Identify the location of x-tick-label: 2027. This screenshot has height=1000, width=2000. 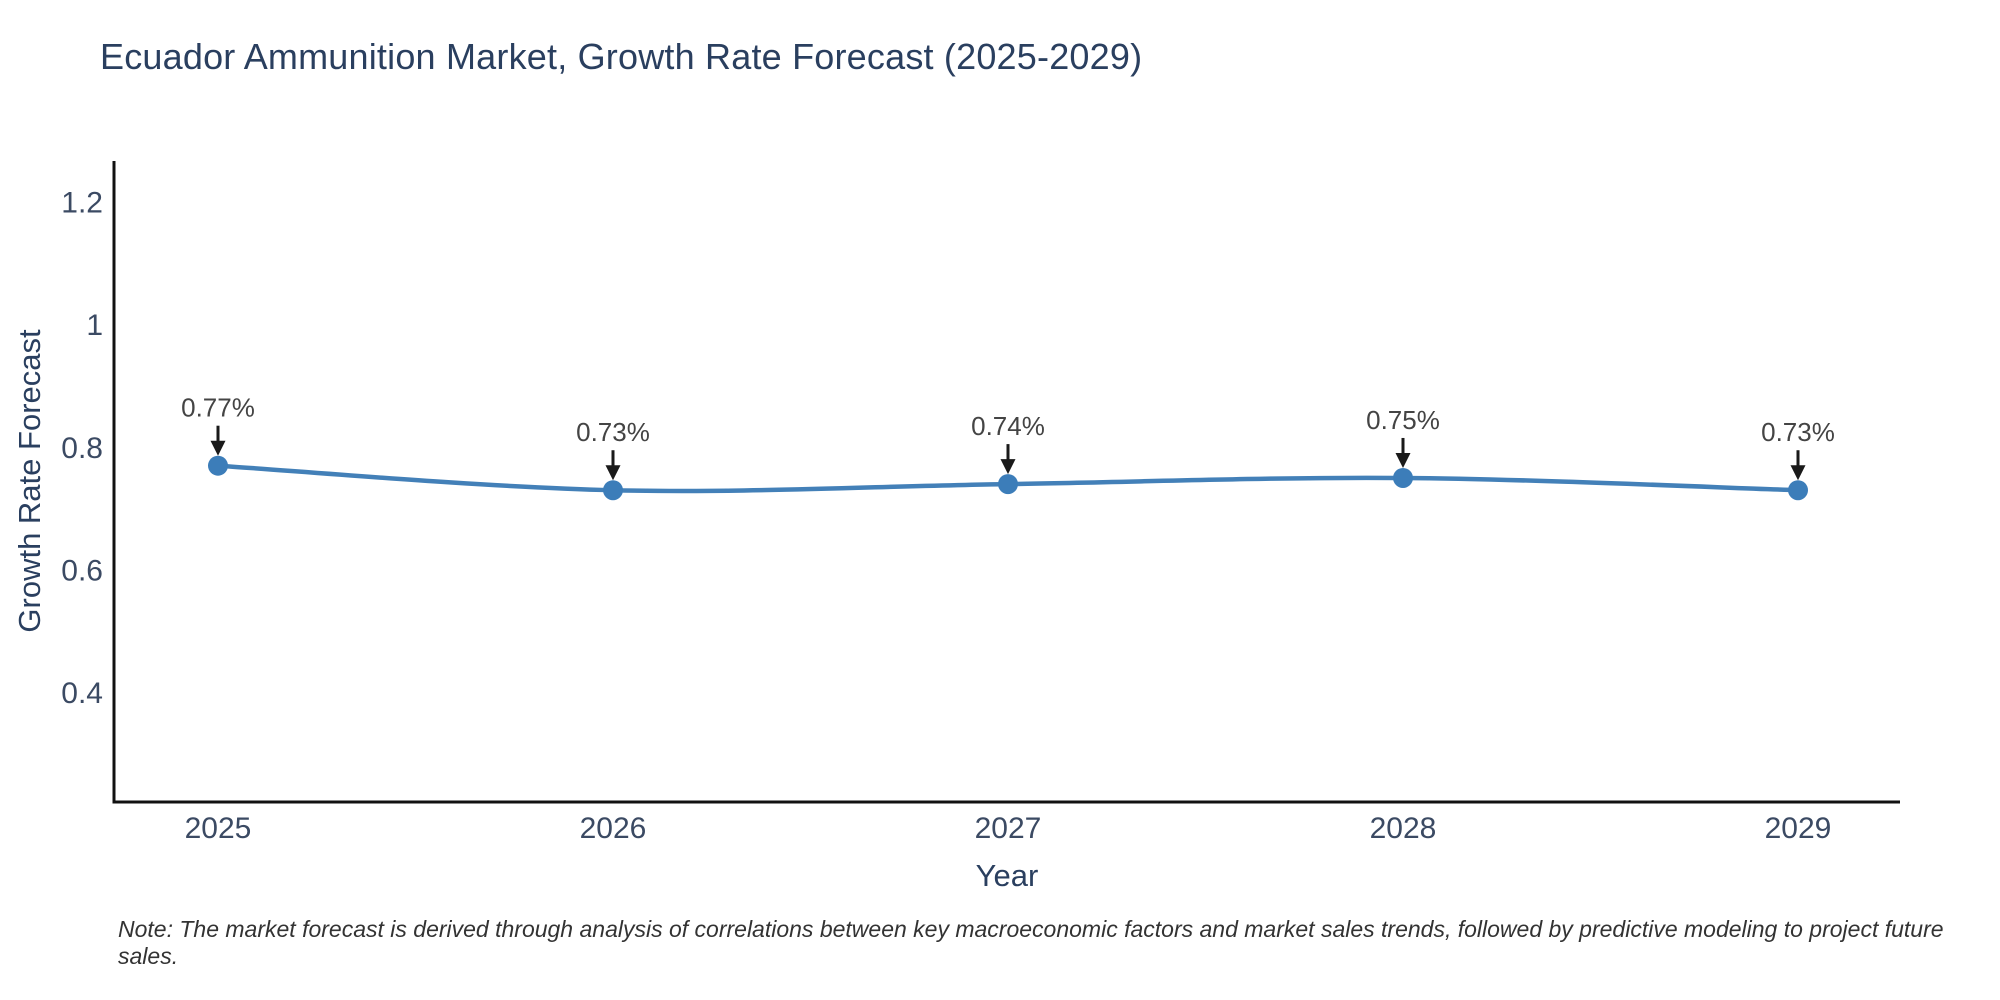
(1008, 828).